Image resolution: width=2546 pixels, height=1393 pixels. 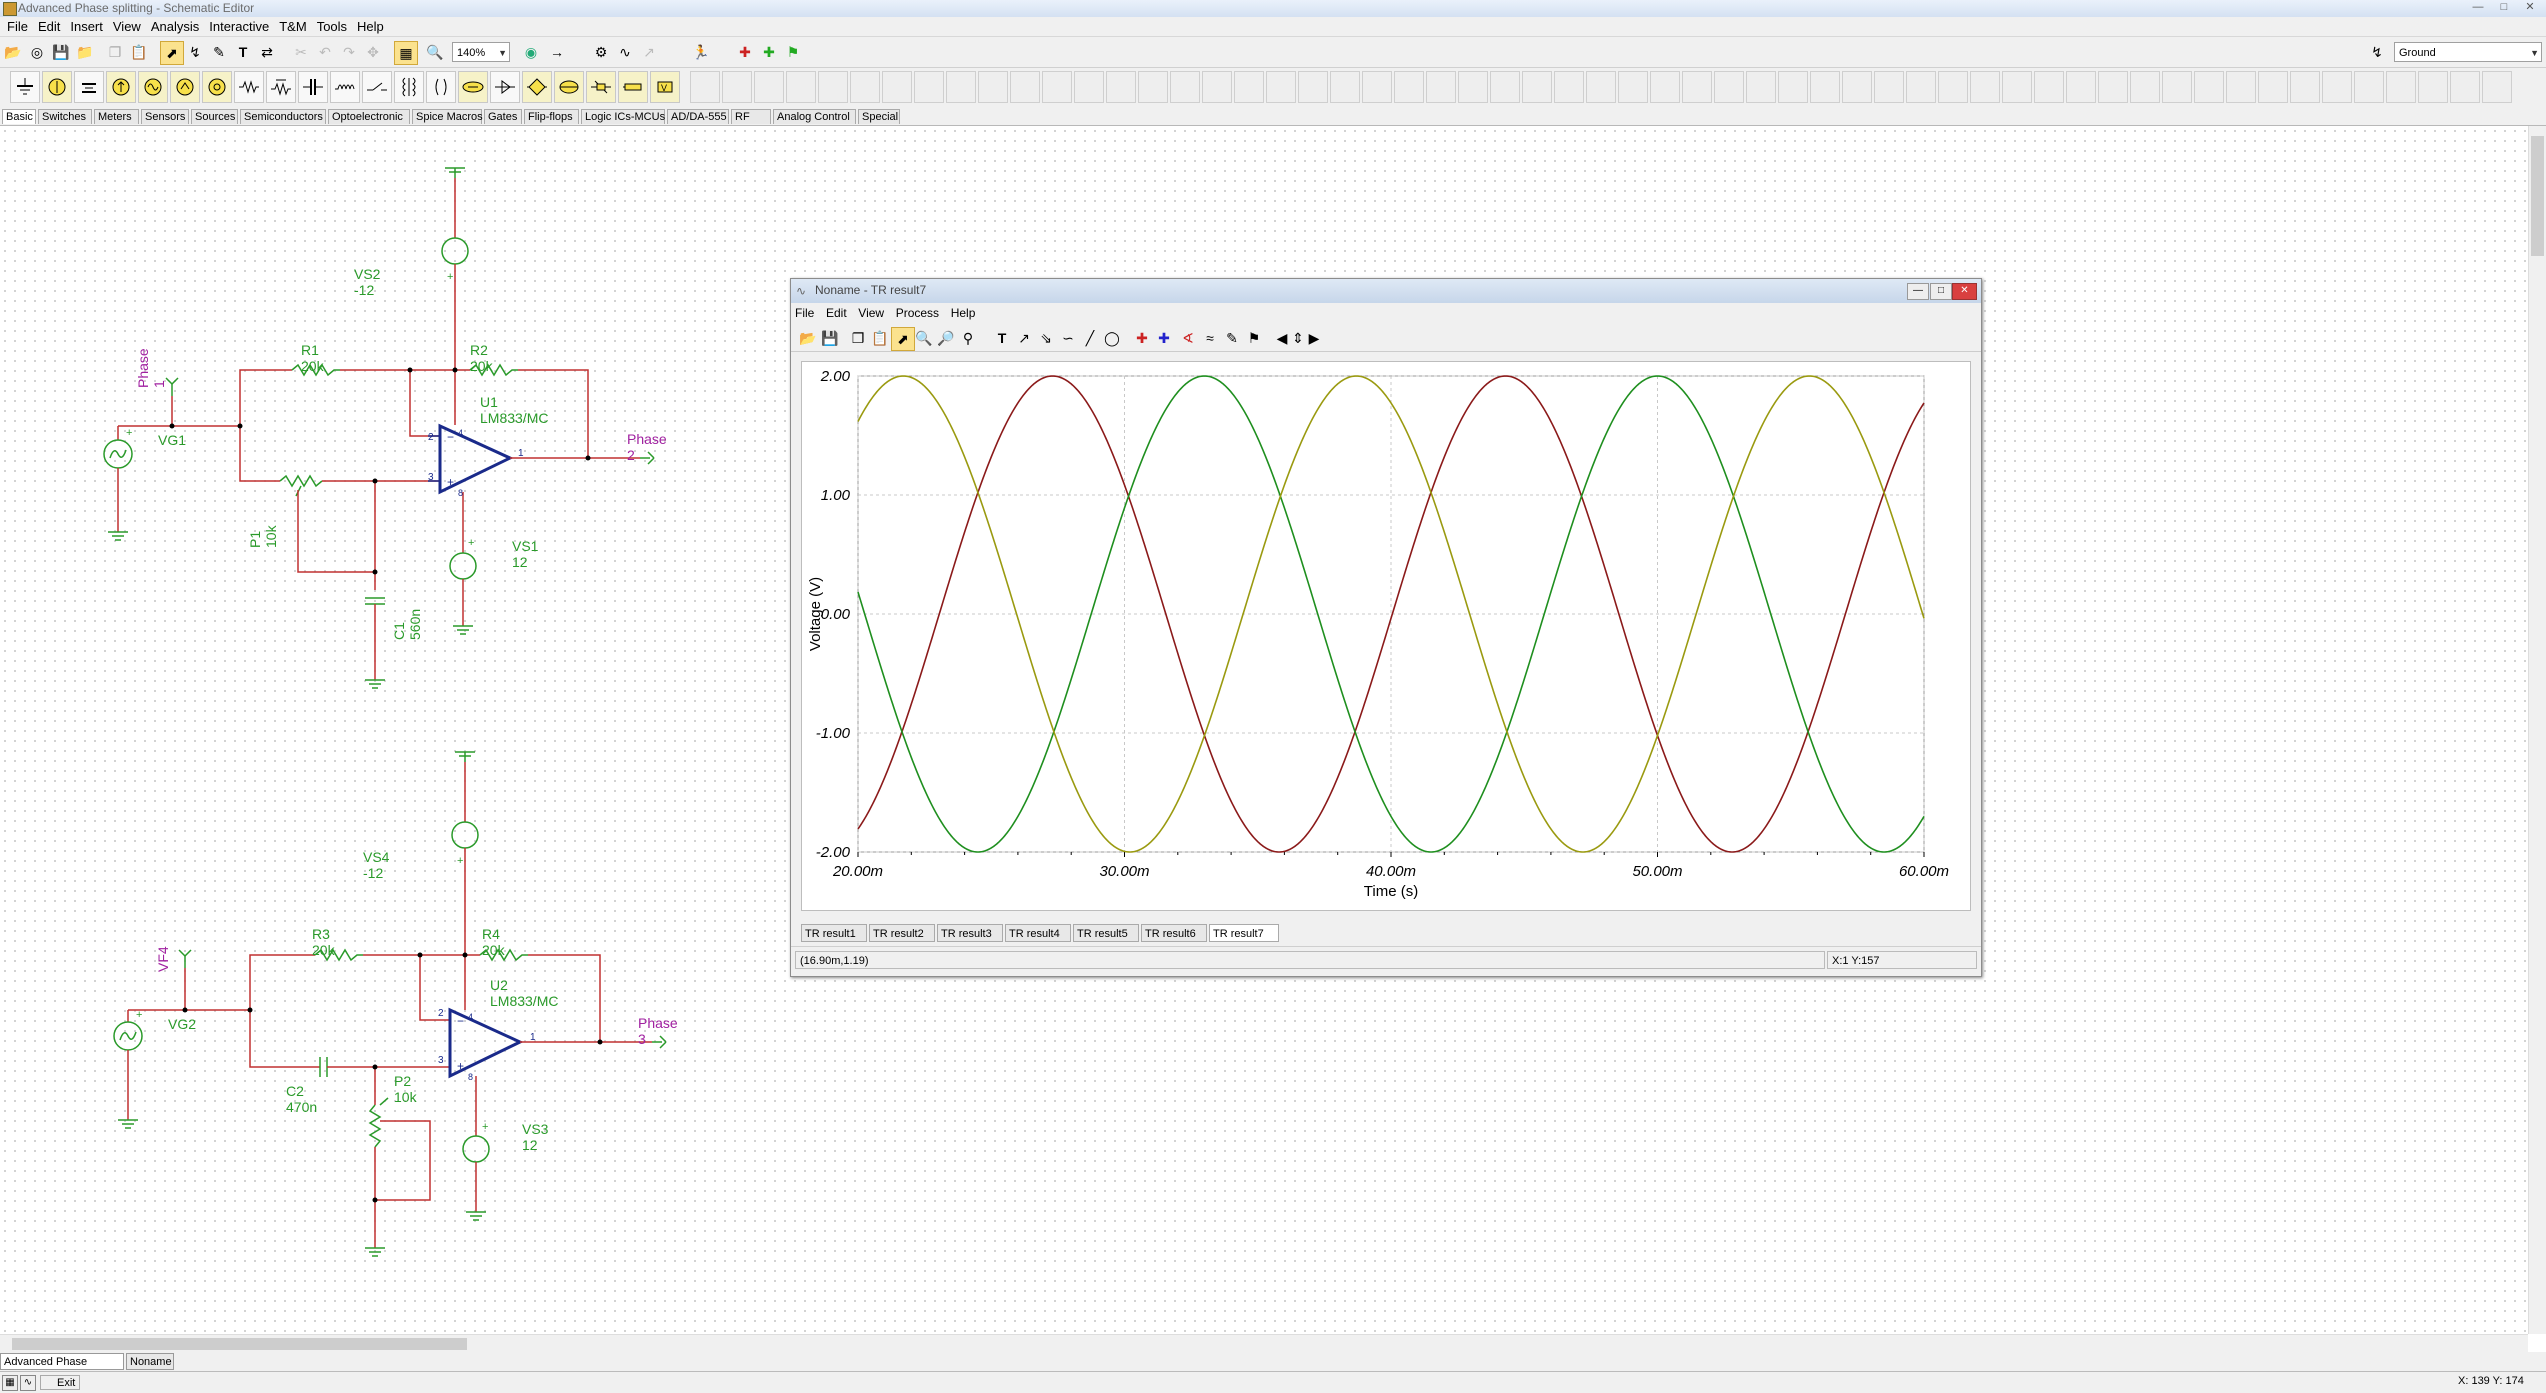 What do you see at coordinates (505, 87) in the screenshot?
I see `diode-component-icon` at bounding box center [505, 87].